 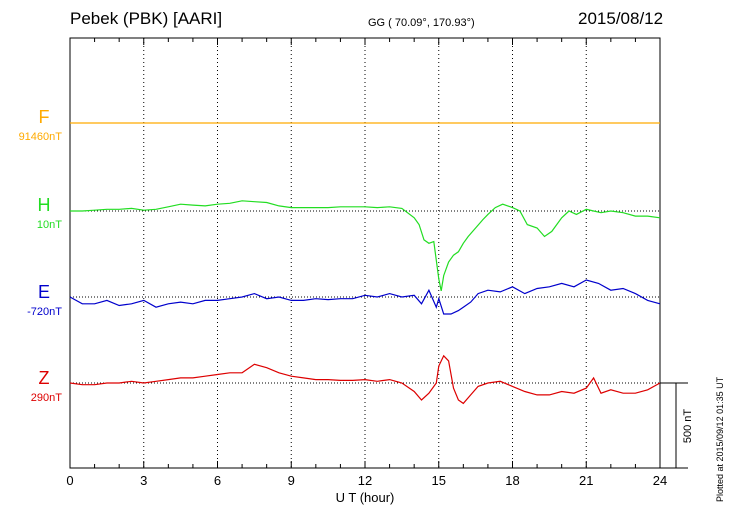 I want to click on x-tick-label: 12, so click(x=365, y=480).